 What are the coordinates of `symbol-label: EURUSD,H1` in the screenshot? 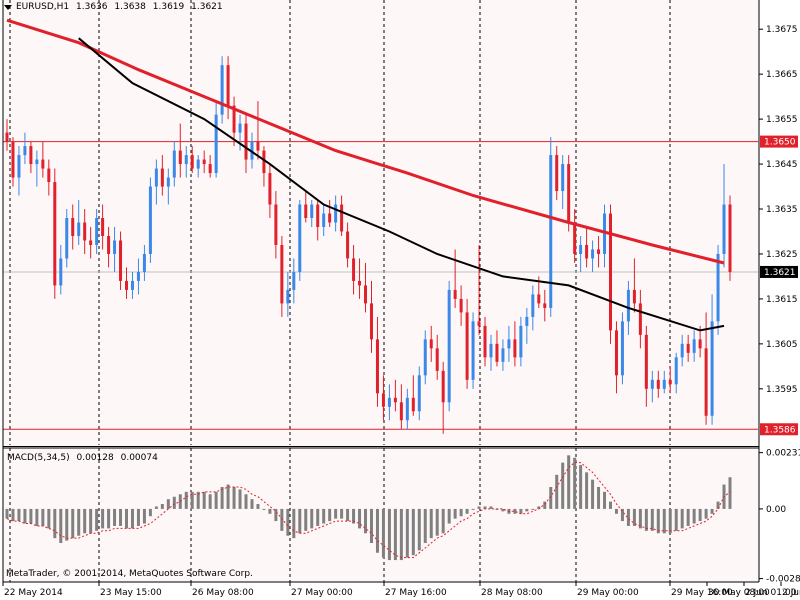 It's located at (43, 7).